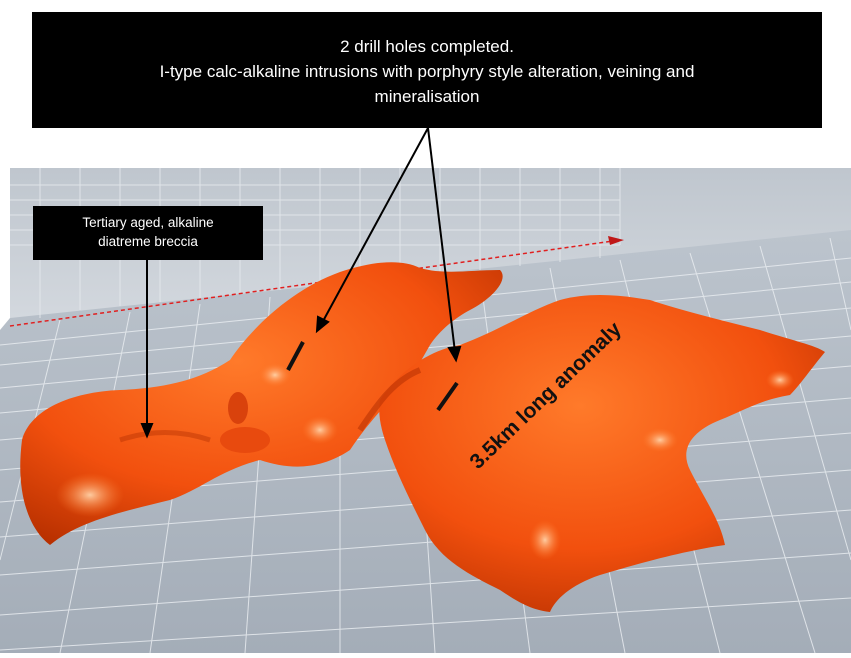  I want to click on drill-callout-line1: 2 drill holes completed., so click(427, 46).